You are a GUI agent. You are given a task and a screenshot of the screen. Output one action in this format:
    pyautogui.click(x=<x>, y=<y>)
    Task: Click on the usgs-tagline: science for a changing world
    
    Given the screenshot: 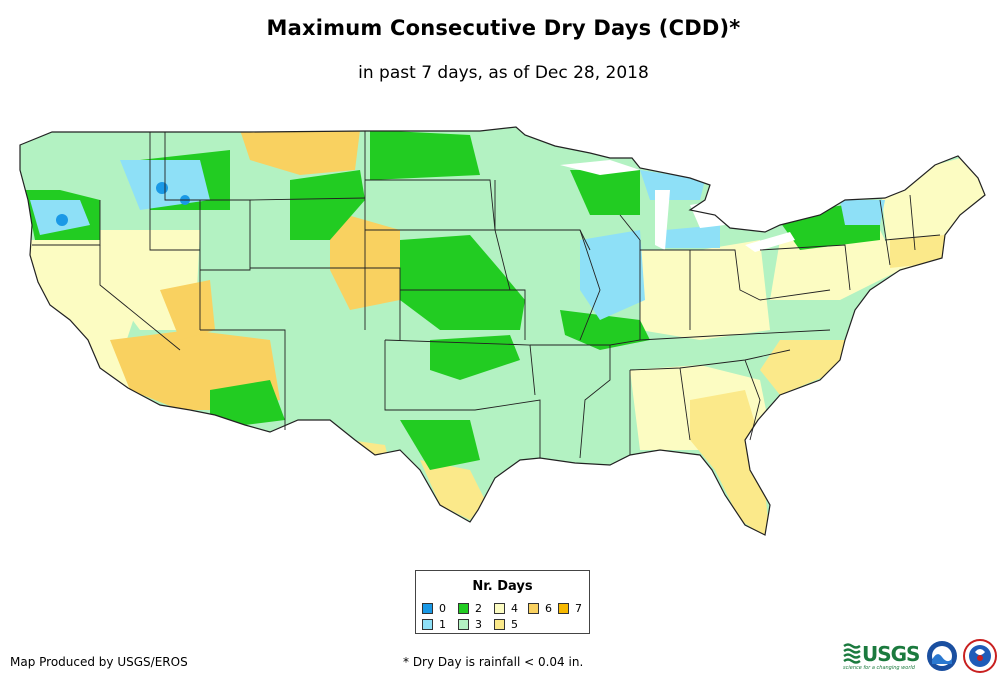 What is the action you would take?
    pyautogui.click(x=879, y=668)
    